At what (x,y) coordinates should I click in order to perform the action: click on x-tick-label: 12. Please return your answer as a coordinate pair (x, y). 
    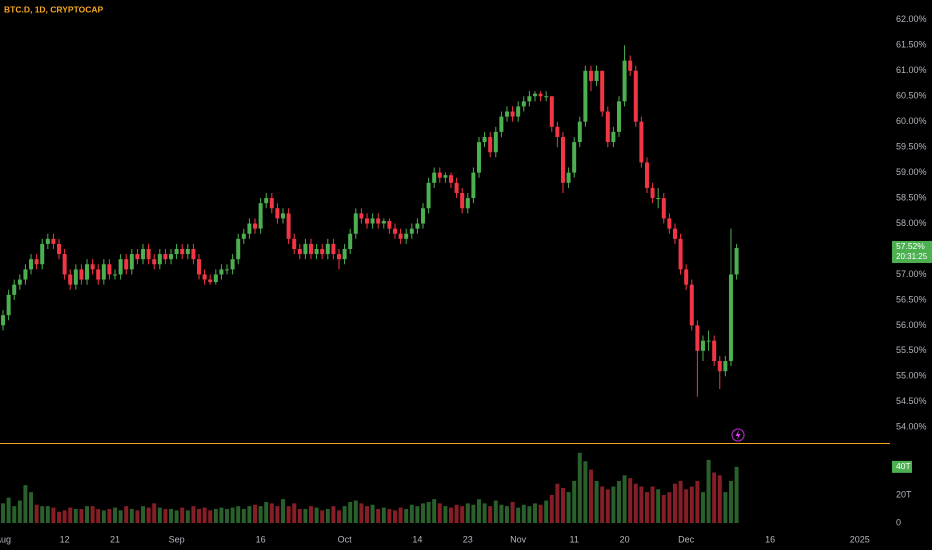
    Looking at the image, I should click on (65, 539).